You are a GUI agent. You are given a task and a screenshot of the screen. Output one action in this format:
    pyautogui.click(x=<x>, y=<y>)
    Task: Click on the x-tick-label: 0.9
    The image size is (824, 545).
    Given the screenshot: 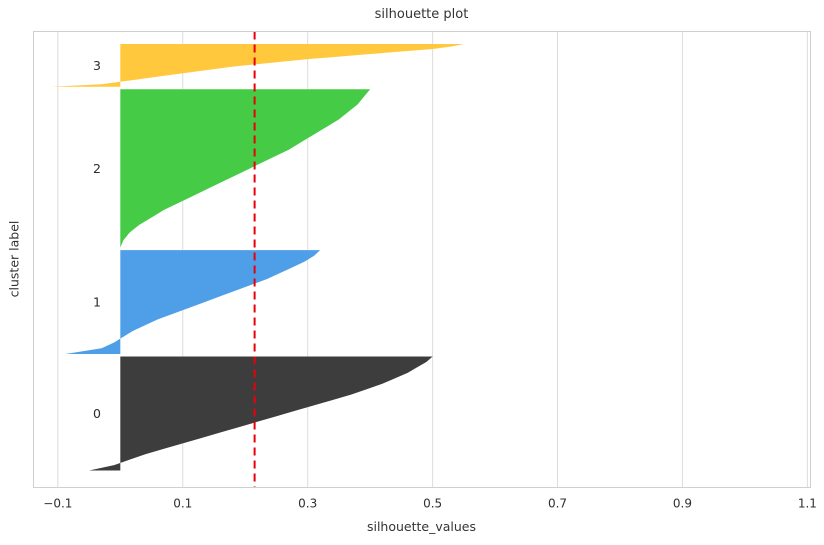 What is the action you would take?
    pyautogui.click(x=682, y=504)
    